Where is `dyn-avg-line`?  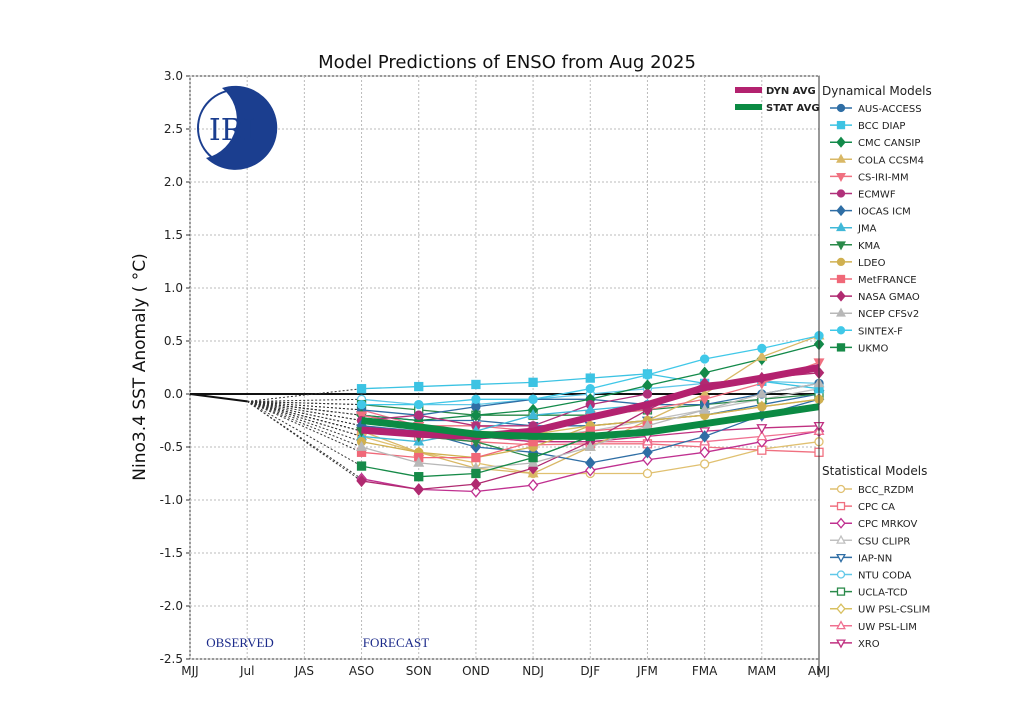 dyn-avg-line is located at coordinates (590, 402).